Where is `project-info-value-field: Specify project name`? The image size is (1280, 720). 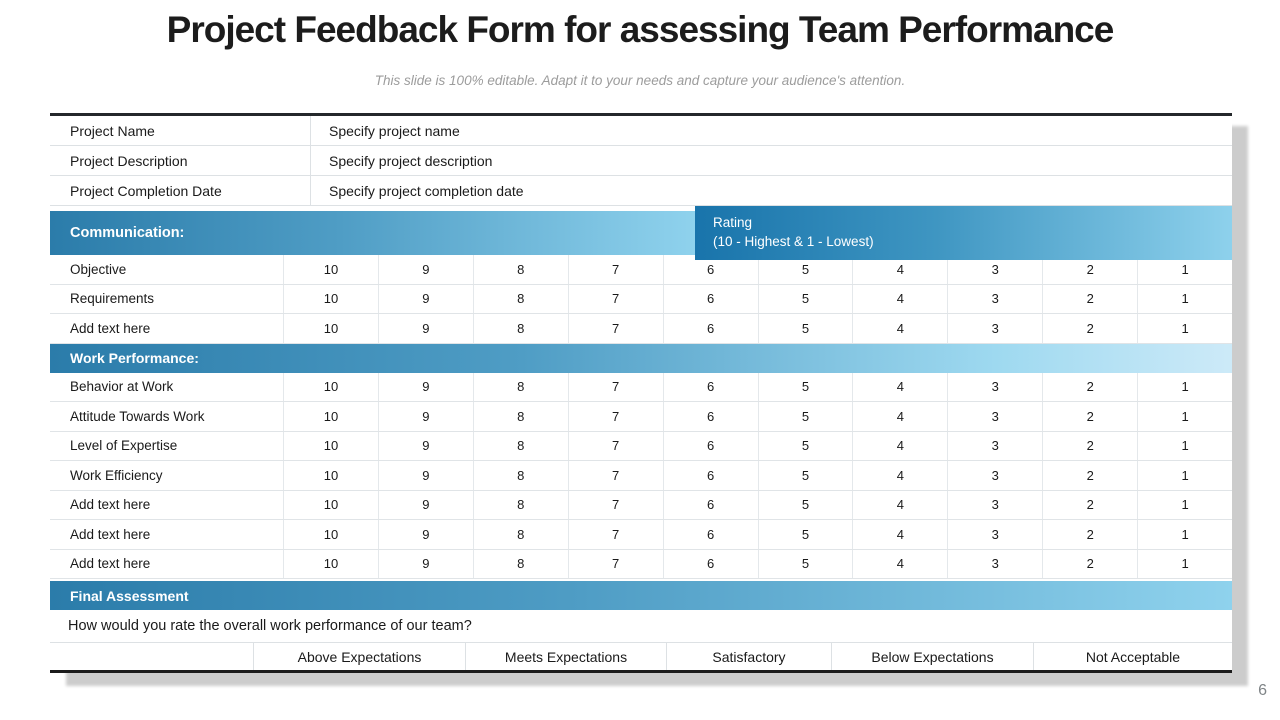 project-info-value-field: Specify project name is located at coordinates (771, 130).